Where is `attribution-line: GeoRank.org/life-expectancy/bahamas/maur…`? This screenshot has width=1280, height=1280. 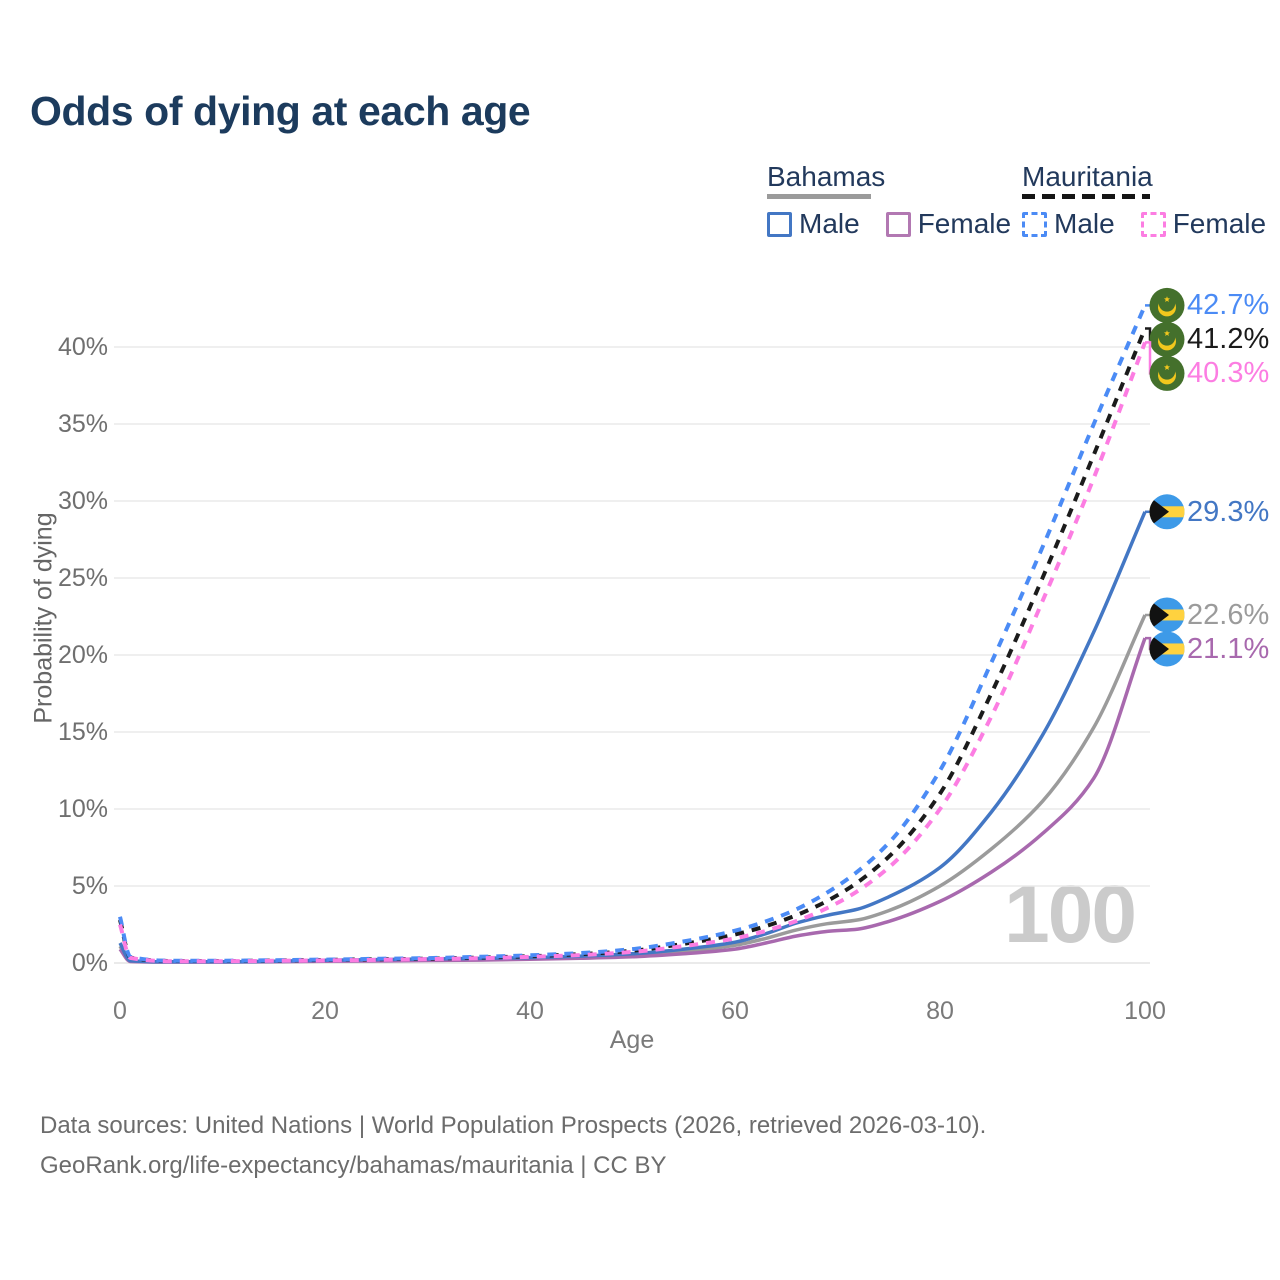
attribution-line: GeoRank.org/life-expectancy/bahamas/maur… is located at coordinates (353, 1165).